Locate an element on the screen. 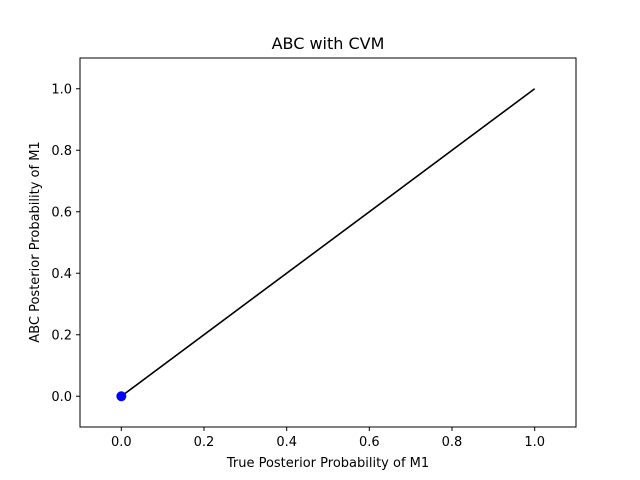  x-tick-label: 1.0 is located at coordinates (534, 442).